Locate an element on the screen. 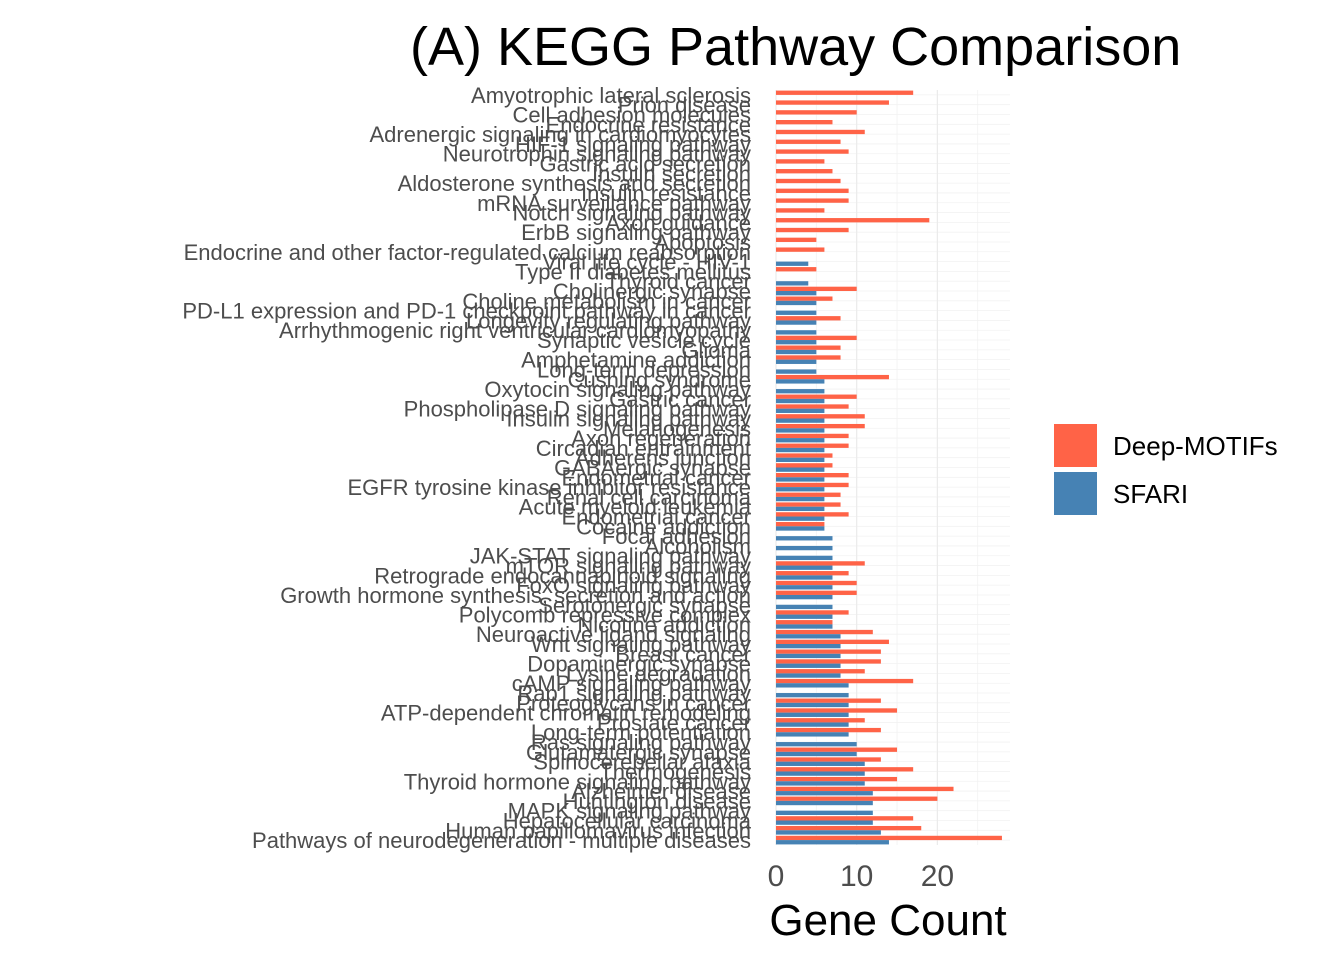 This screenshot has height=965, width=1344. legend: Deep-MOTIFs SFARI is located at coordinates (1166, 469).